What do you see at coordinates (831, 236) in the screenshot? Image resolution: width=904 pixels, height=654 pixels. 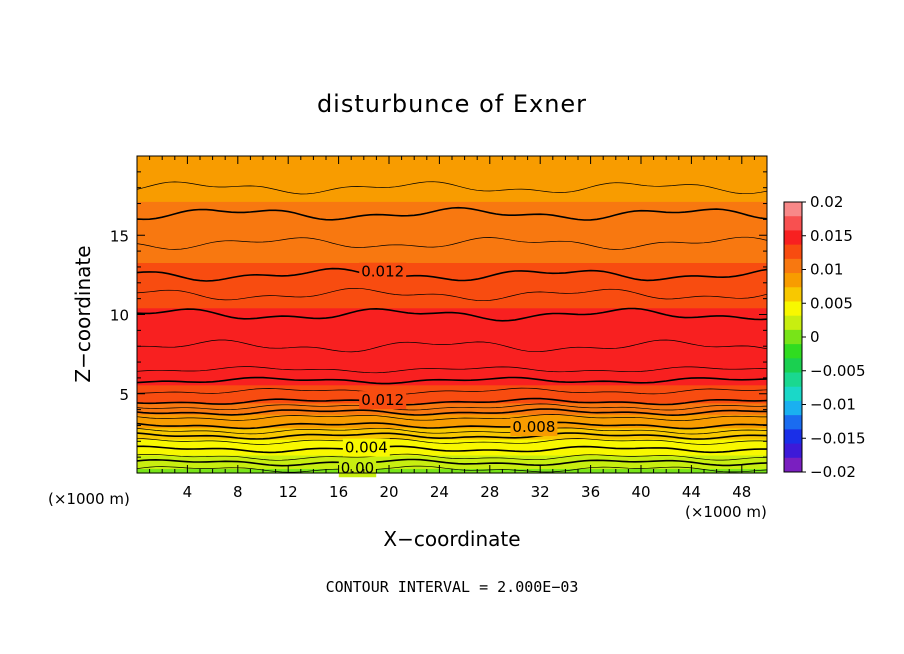 I see `colorbar-tick-label: 0.015` at bounding box center [831, 236].